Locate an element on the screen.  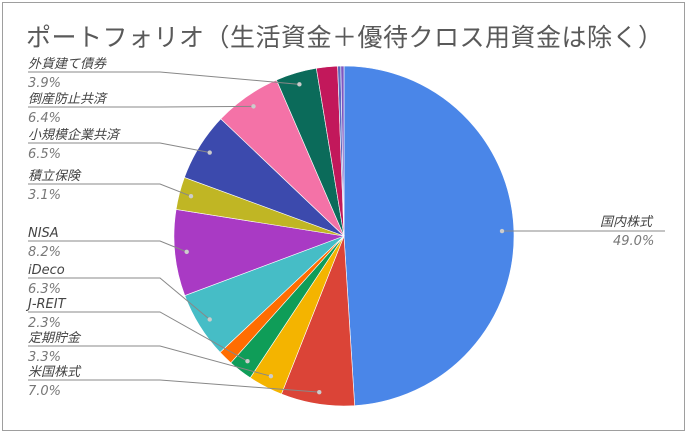
slice-label-percent: 3.9% is located at coordinates (44, 83).